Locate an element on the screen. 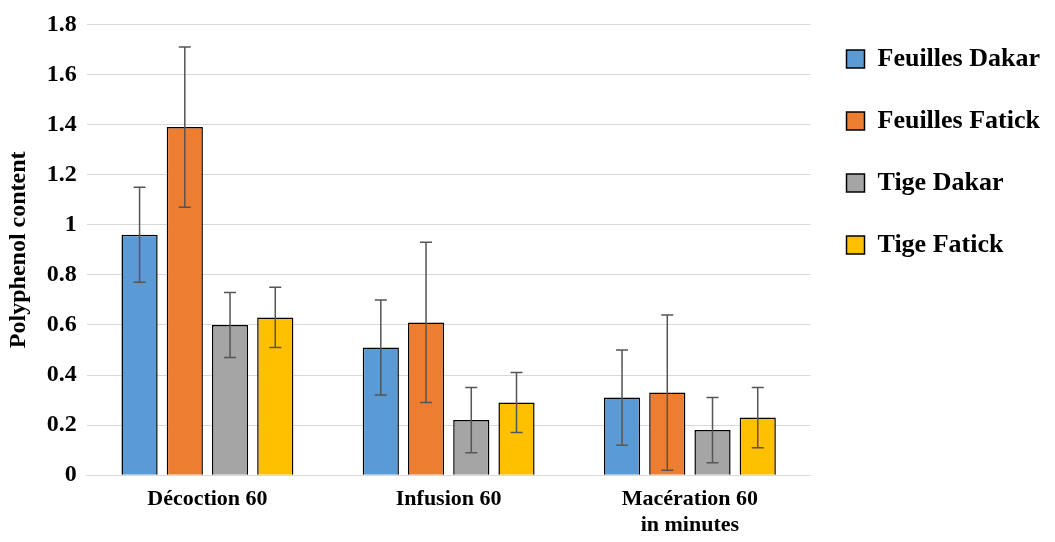  legend-label: Tige Dakar is located at coordinates (940, 181).